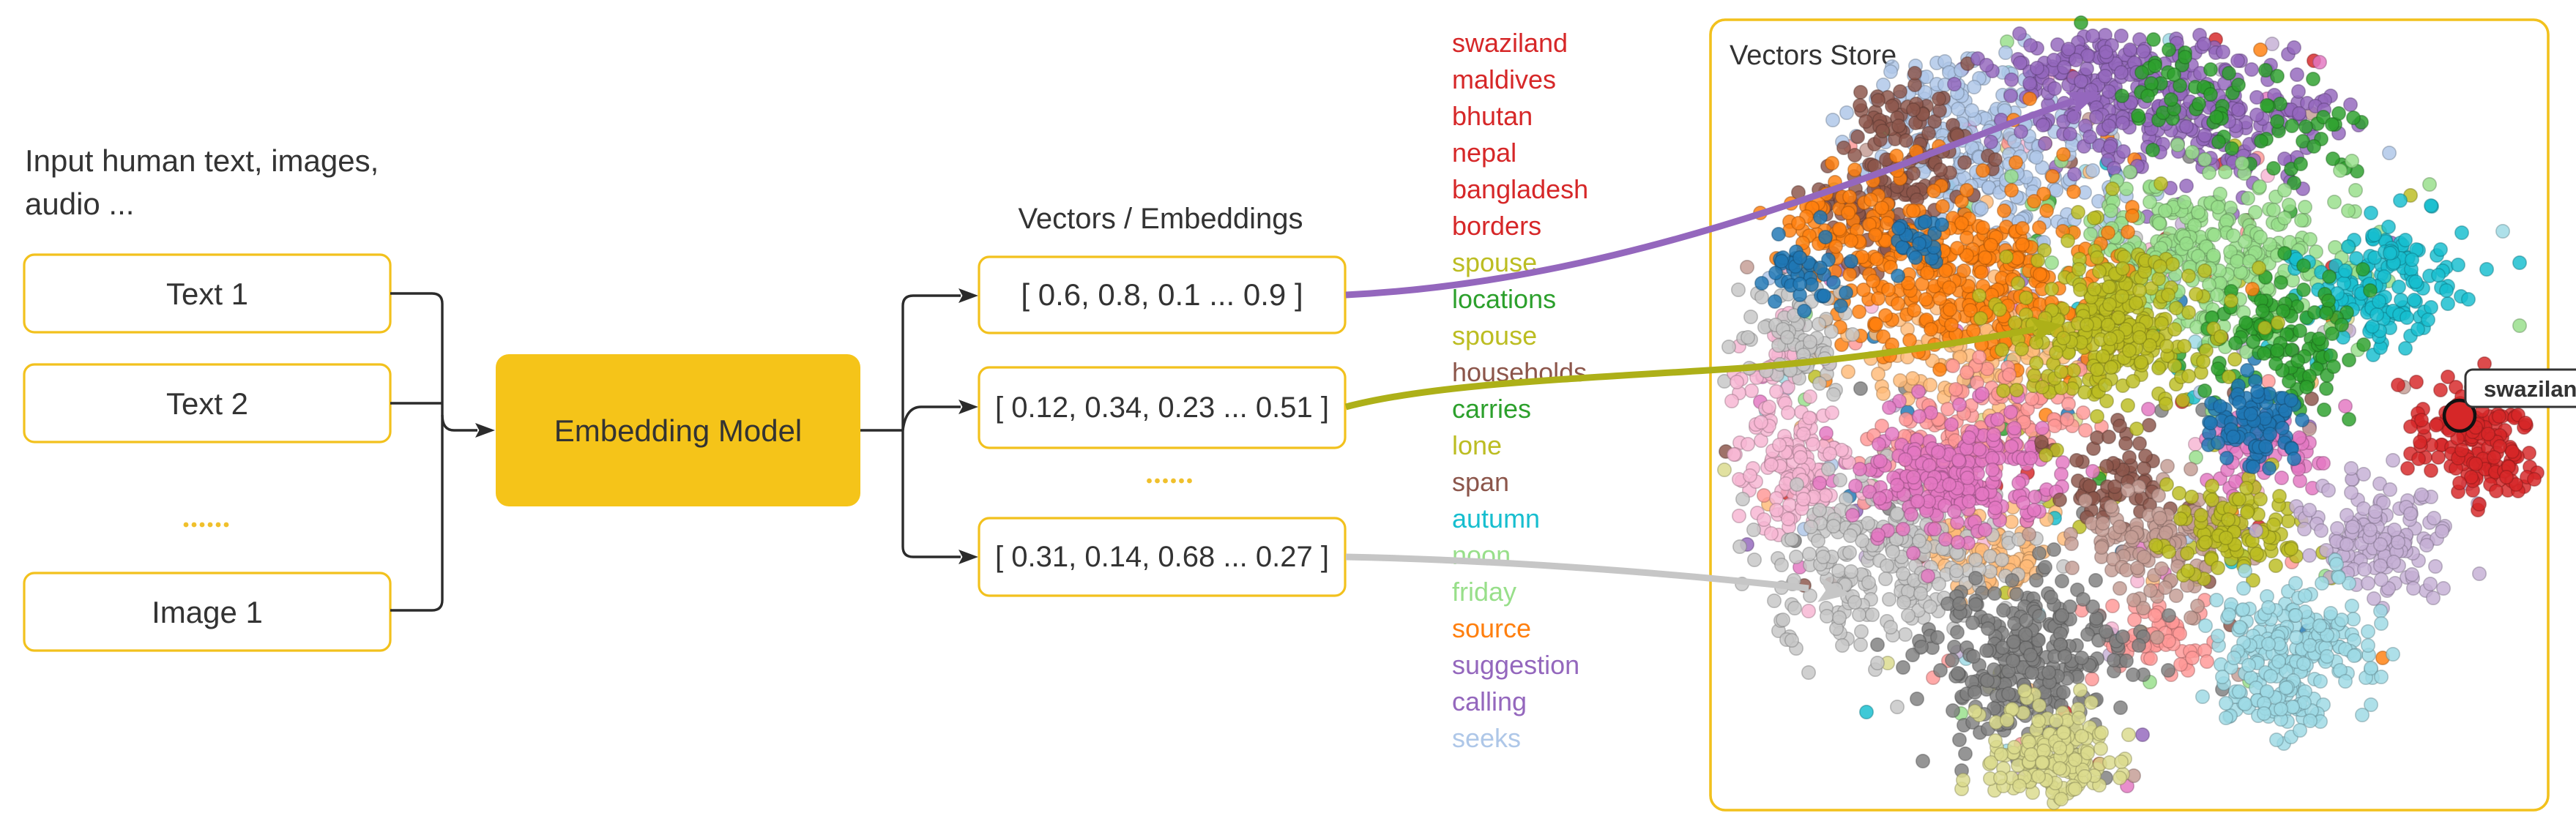 The image size is (2576, 835). I want to click on svg-text: span, so click(1480, 482).